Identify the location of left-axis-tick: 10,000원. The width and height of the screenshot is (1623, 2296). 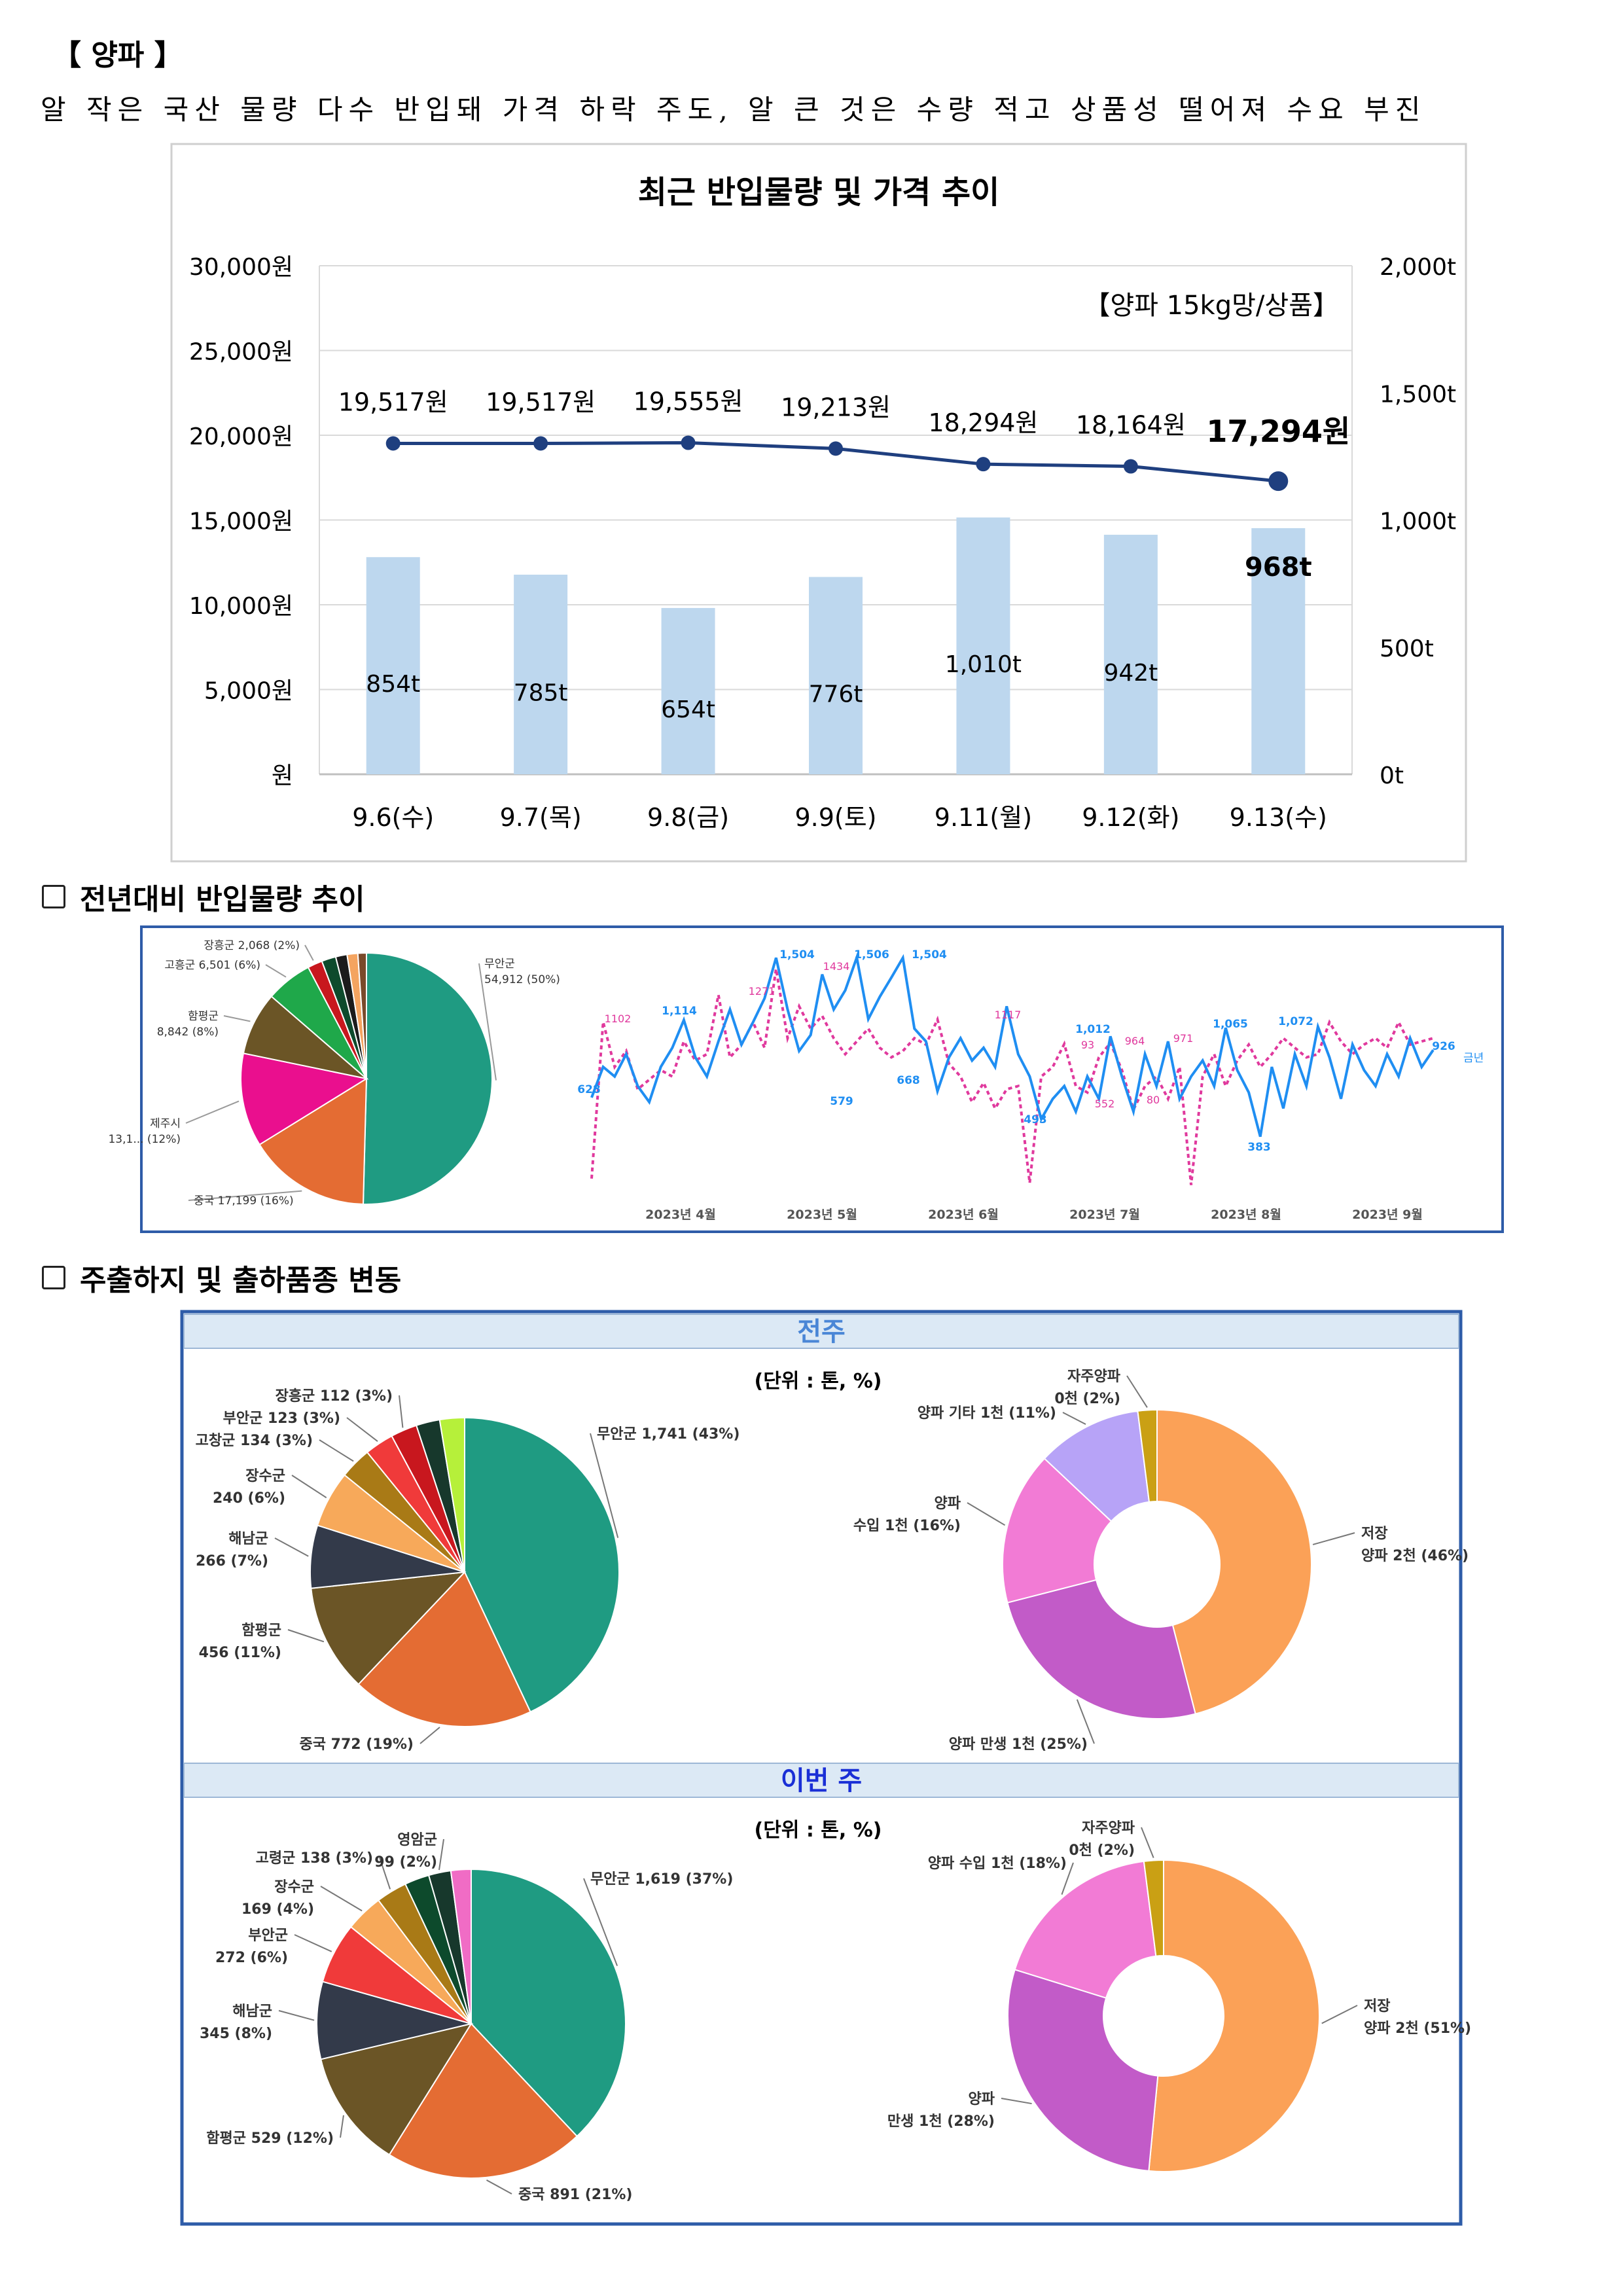
(241, 606).